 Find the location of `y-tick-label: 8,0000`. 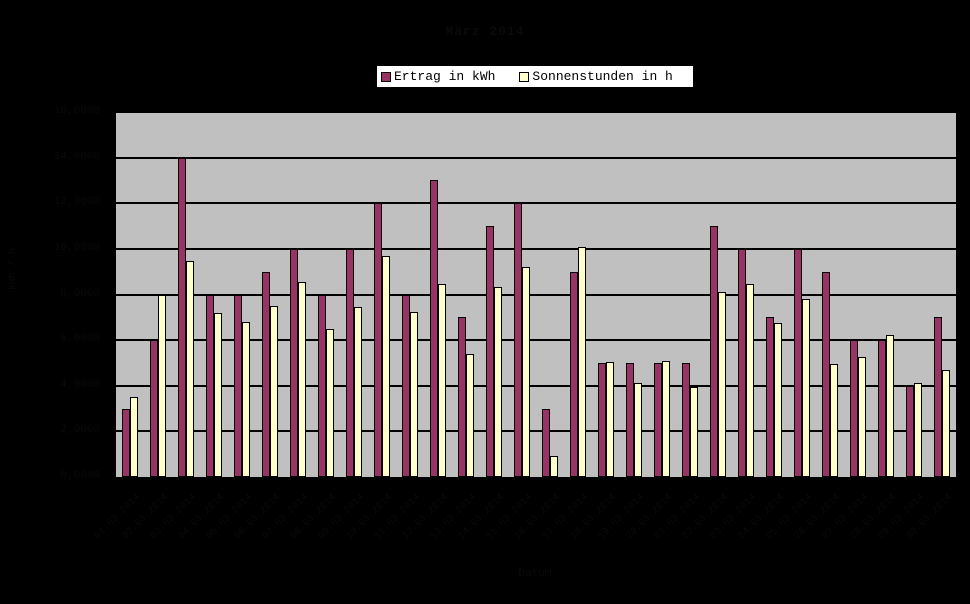

y-tick-label: 8,0000 is located at coordinates (80, 293).